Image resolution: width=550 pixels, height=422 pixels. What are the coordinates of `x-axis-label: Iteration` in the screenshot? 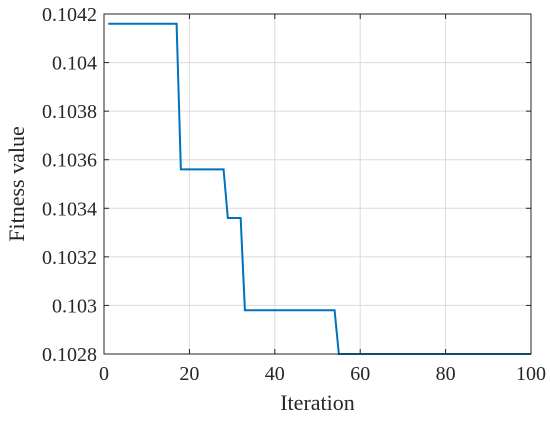 It's located at (317, 402).